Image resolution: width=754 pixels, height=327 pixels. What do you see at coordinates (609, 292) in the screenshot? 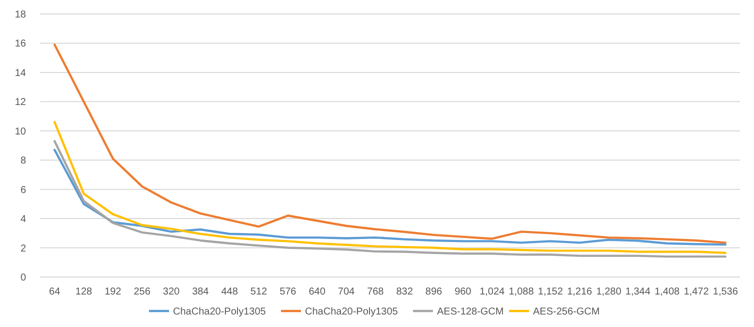
I see `x-tick-label: 1,280` at bounding box center [609, 292].